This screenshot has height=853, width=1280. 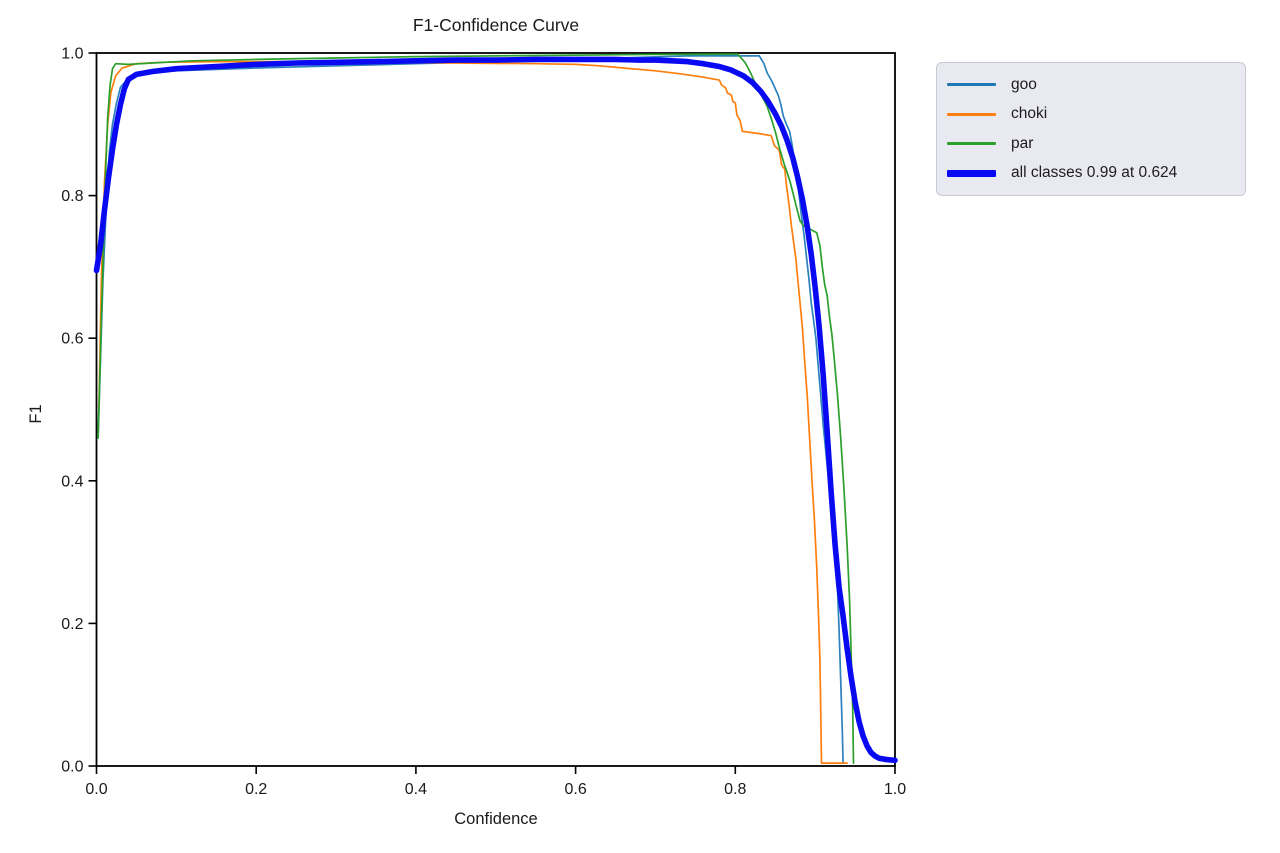 I want to click on x-tick-label: 0.4, so click(x=416, y=789).